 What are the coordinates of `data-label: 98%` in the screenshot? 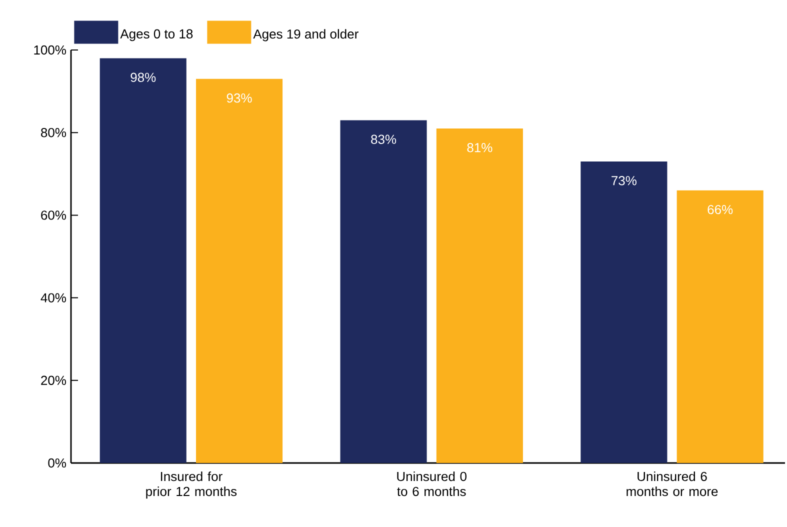 It's located at (143, 77).